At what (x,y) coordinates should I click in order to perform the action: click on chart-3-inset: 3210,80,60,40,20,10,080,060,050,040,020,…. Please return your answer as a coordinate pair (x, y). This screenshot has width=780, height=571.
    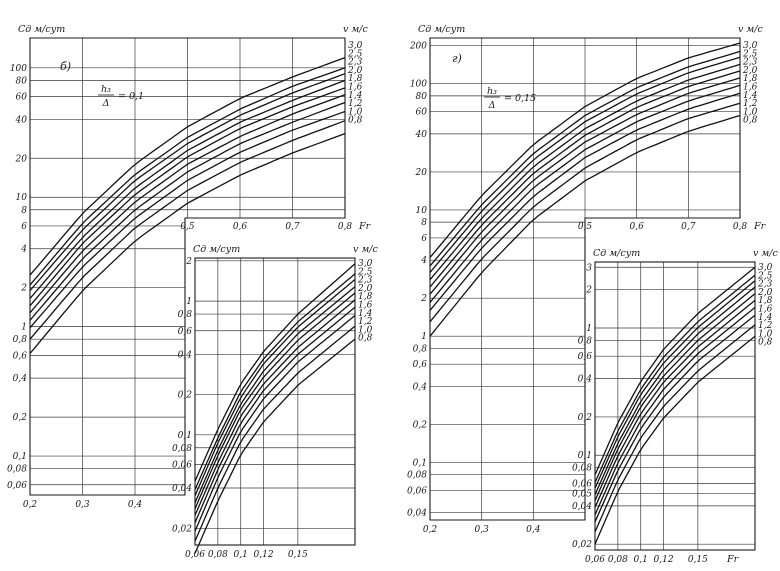
    Looking at the image, I should click on (675, 406).